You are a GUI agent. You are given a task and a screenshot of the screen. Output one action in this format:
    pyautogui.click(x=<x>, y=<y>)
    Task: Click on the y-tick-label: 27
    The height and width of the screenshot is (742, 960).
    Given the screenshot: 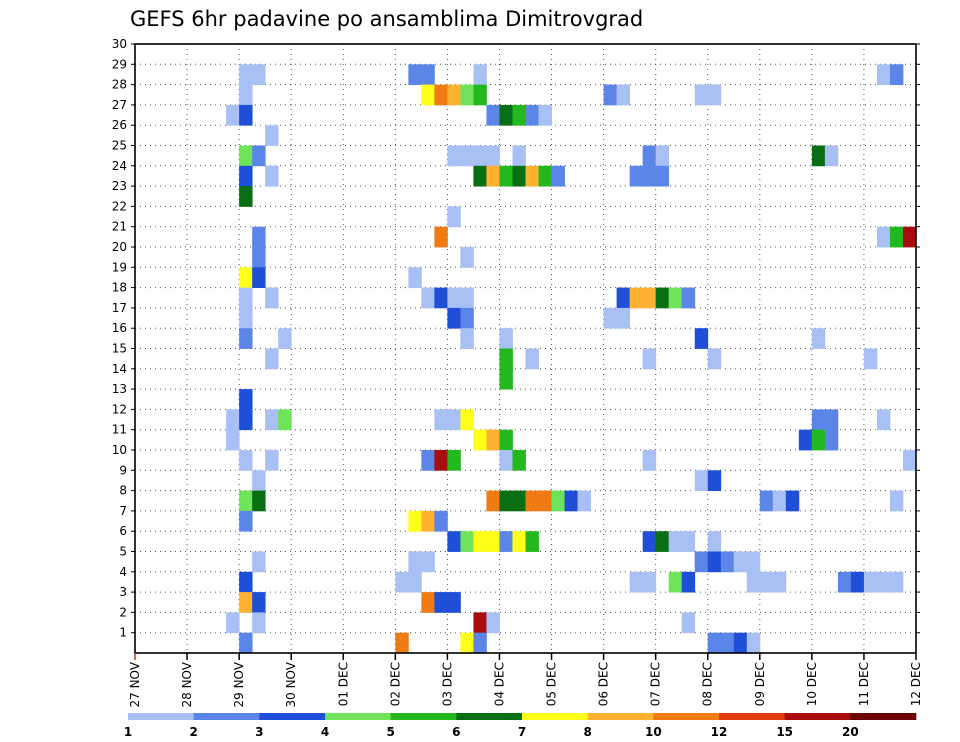 What is the action you would take?
    pyautogui.click(x=119, y=105)
    